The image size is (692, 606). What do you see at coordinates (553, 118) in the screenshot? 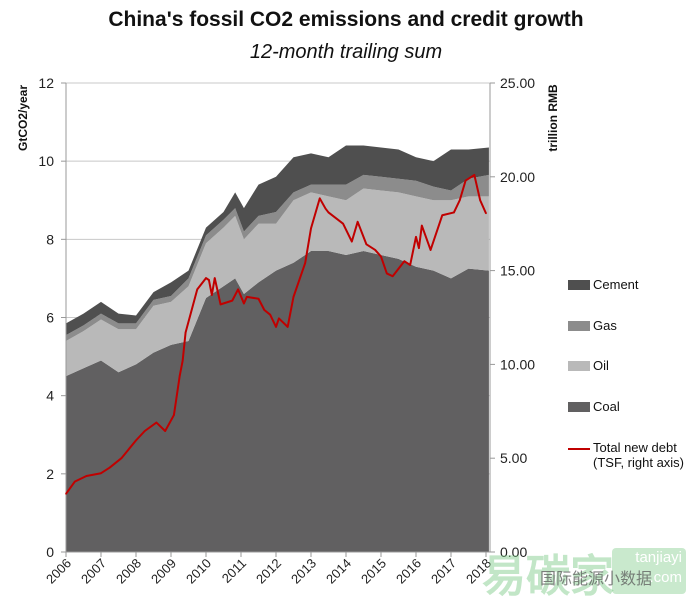
I see `y2-axis-label: trillion RMB` at bounding box center [553, 118].